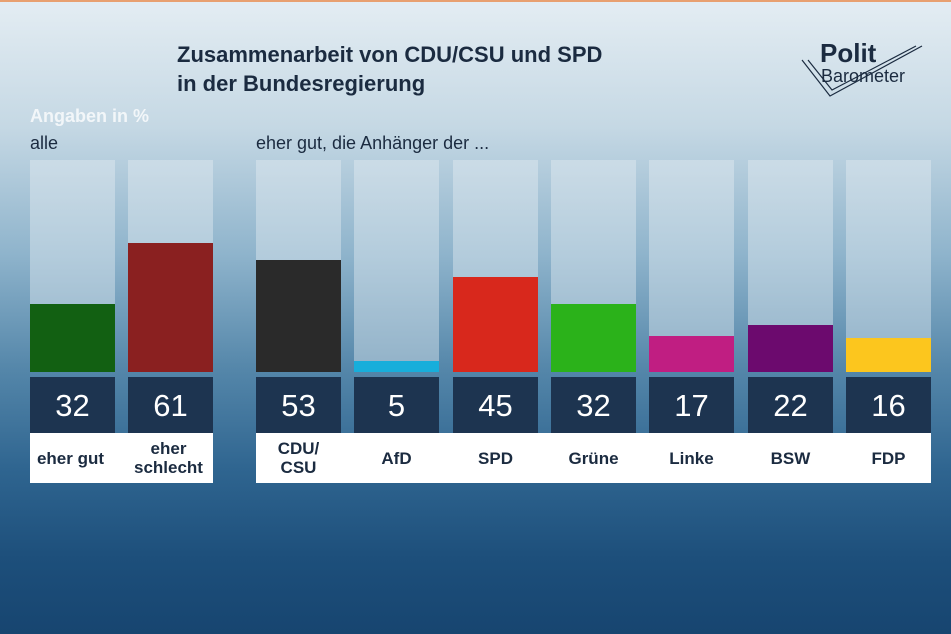 The height and width of the screenshot is (634, 951). What do you see at coordinates (863, 76) in the screenshot?
I see `logo-barometer: Barometer` at bounding box center [863, 76].